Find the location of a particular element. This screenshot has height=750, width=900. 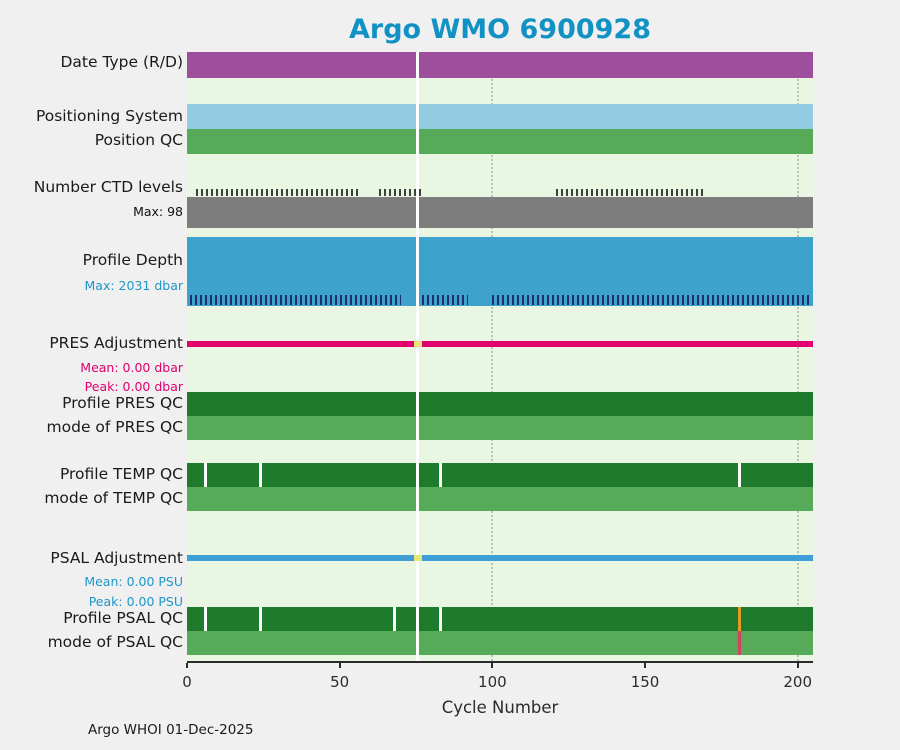

sublabel-number-ctd-levels-0: Max: 98 is located at coordinates (158, 211).